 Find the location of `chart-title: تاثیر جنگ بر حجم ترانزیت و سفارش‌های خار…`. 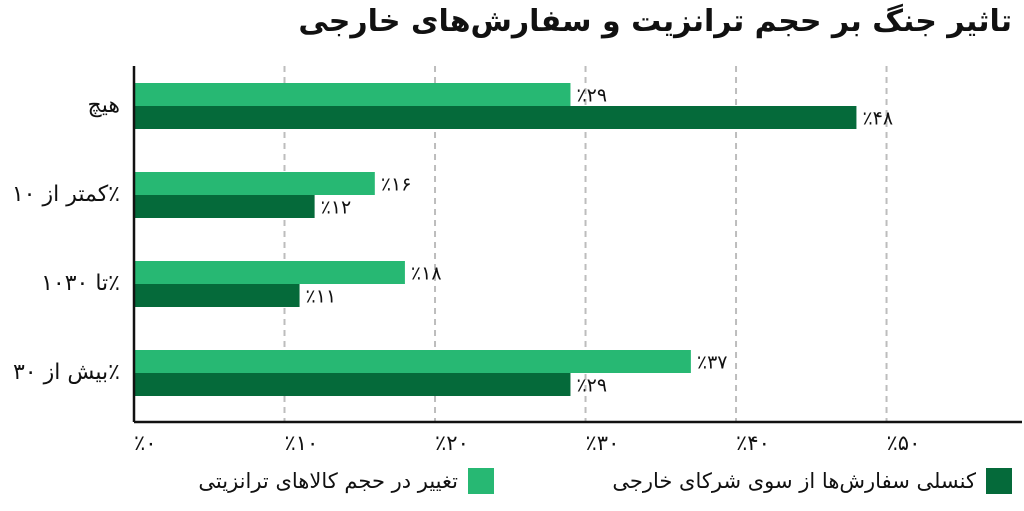

chart-title: تاثیر جنگ بر حجم ترانزیت و سفارش‌های خار… is located at coordinates (655, 21).